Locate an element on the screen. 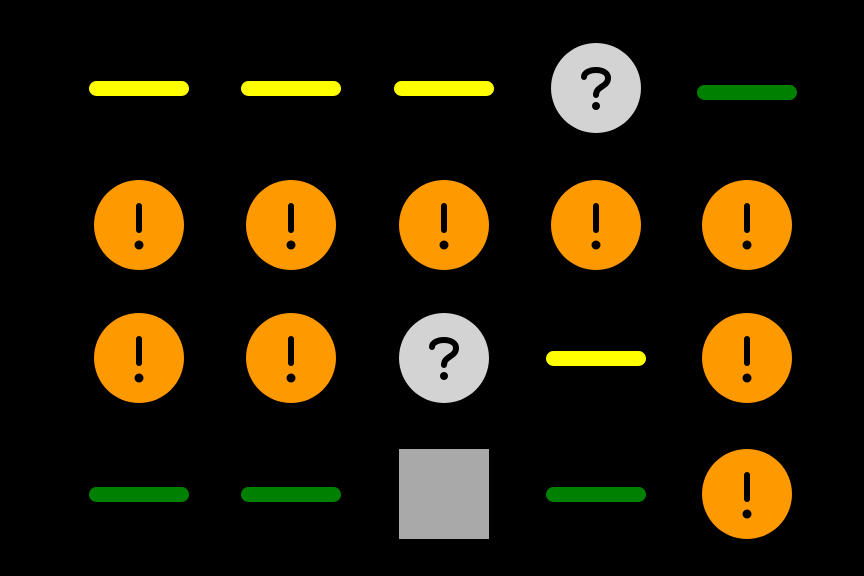 This screenshot has width=864, height=576. tile-r4-c3 is located at coordinates (444, 494).